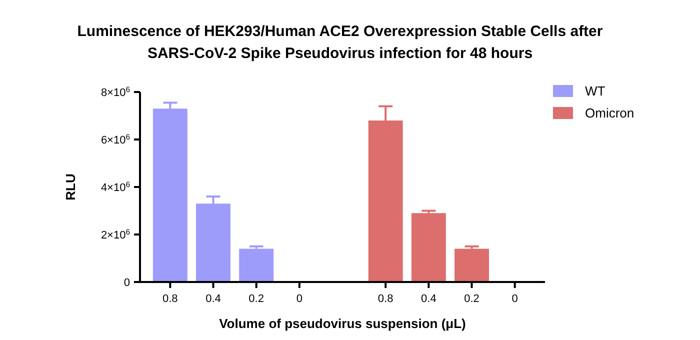  What do you see at coordinates (115, 139) in the screenshot?
I see `y-tick-label: 6×10$^{6}$` at bounding box center [115, 139].